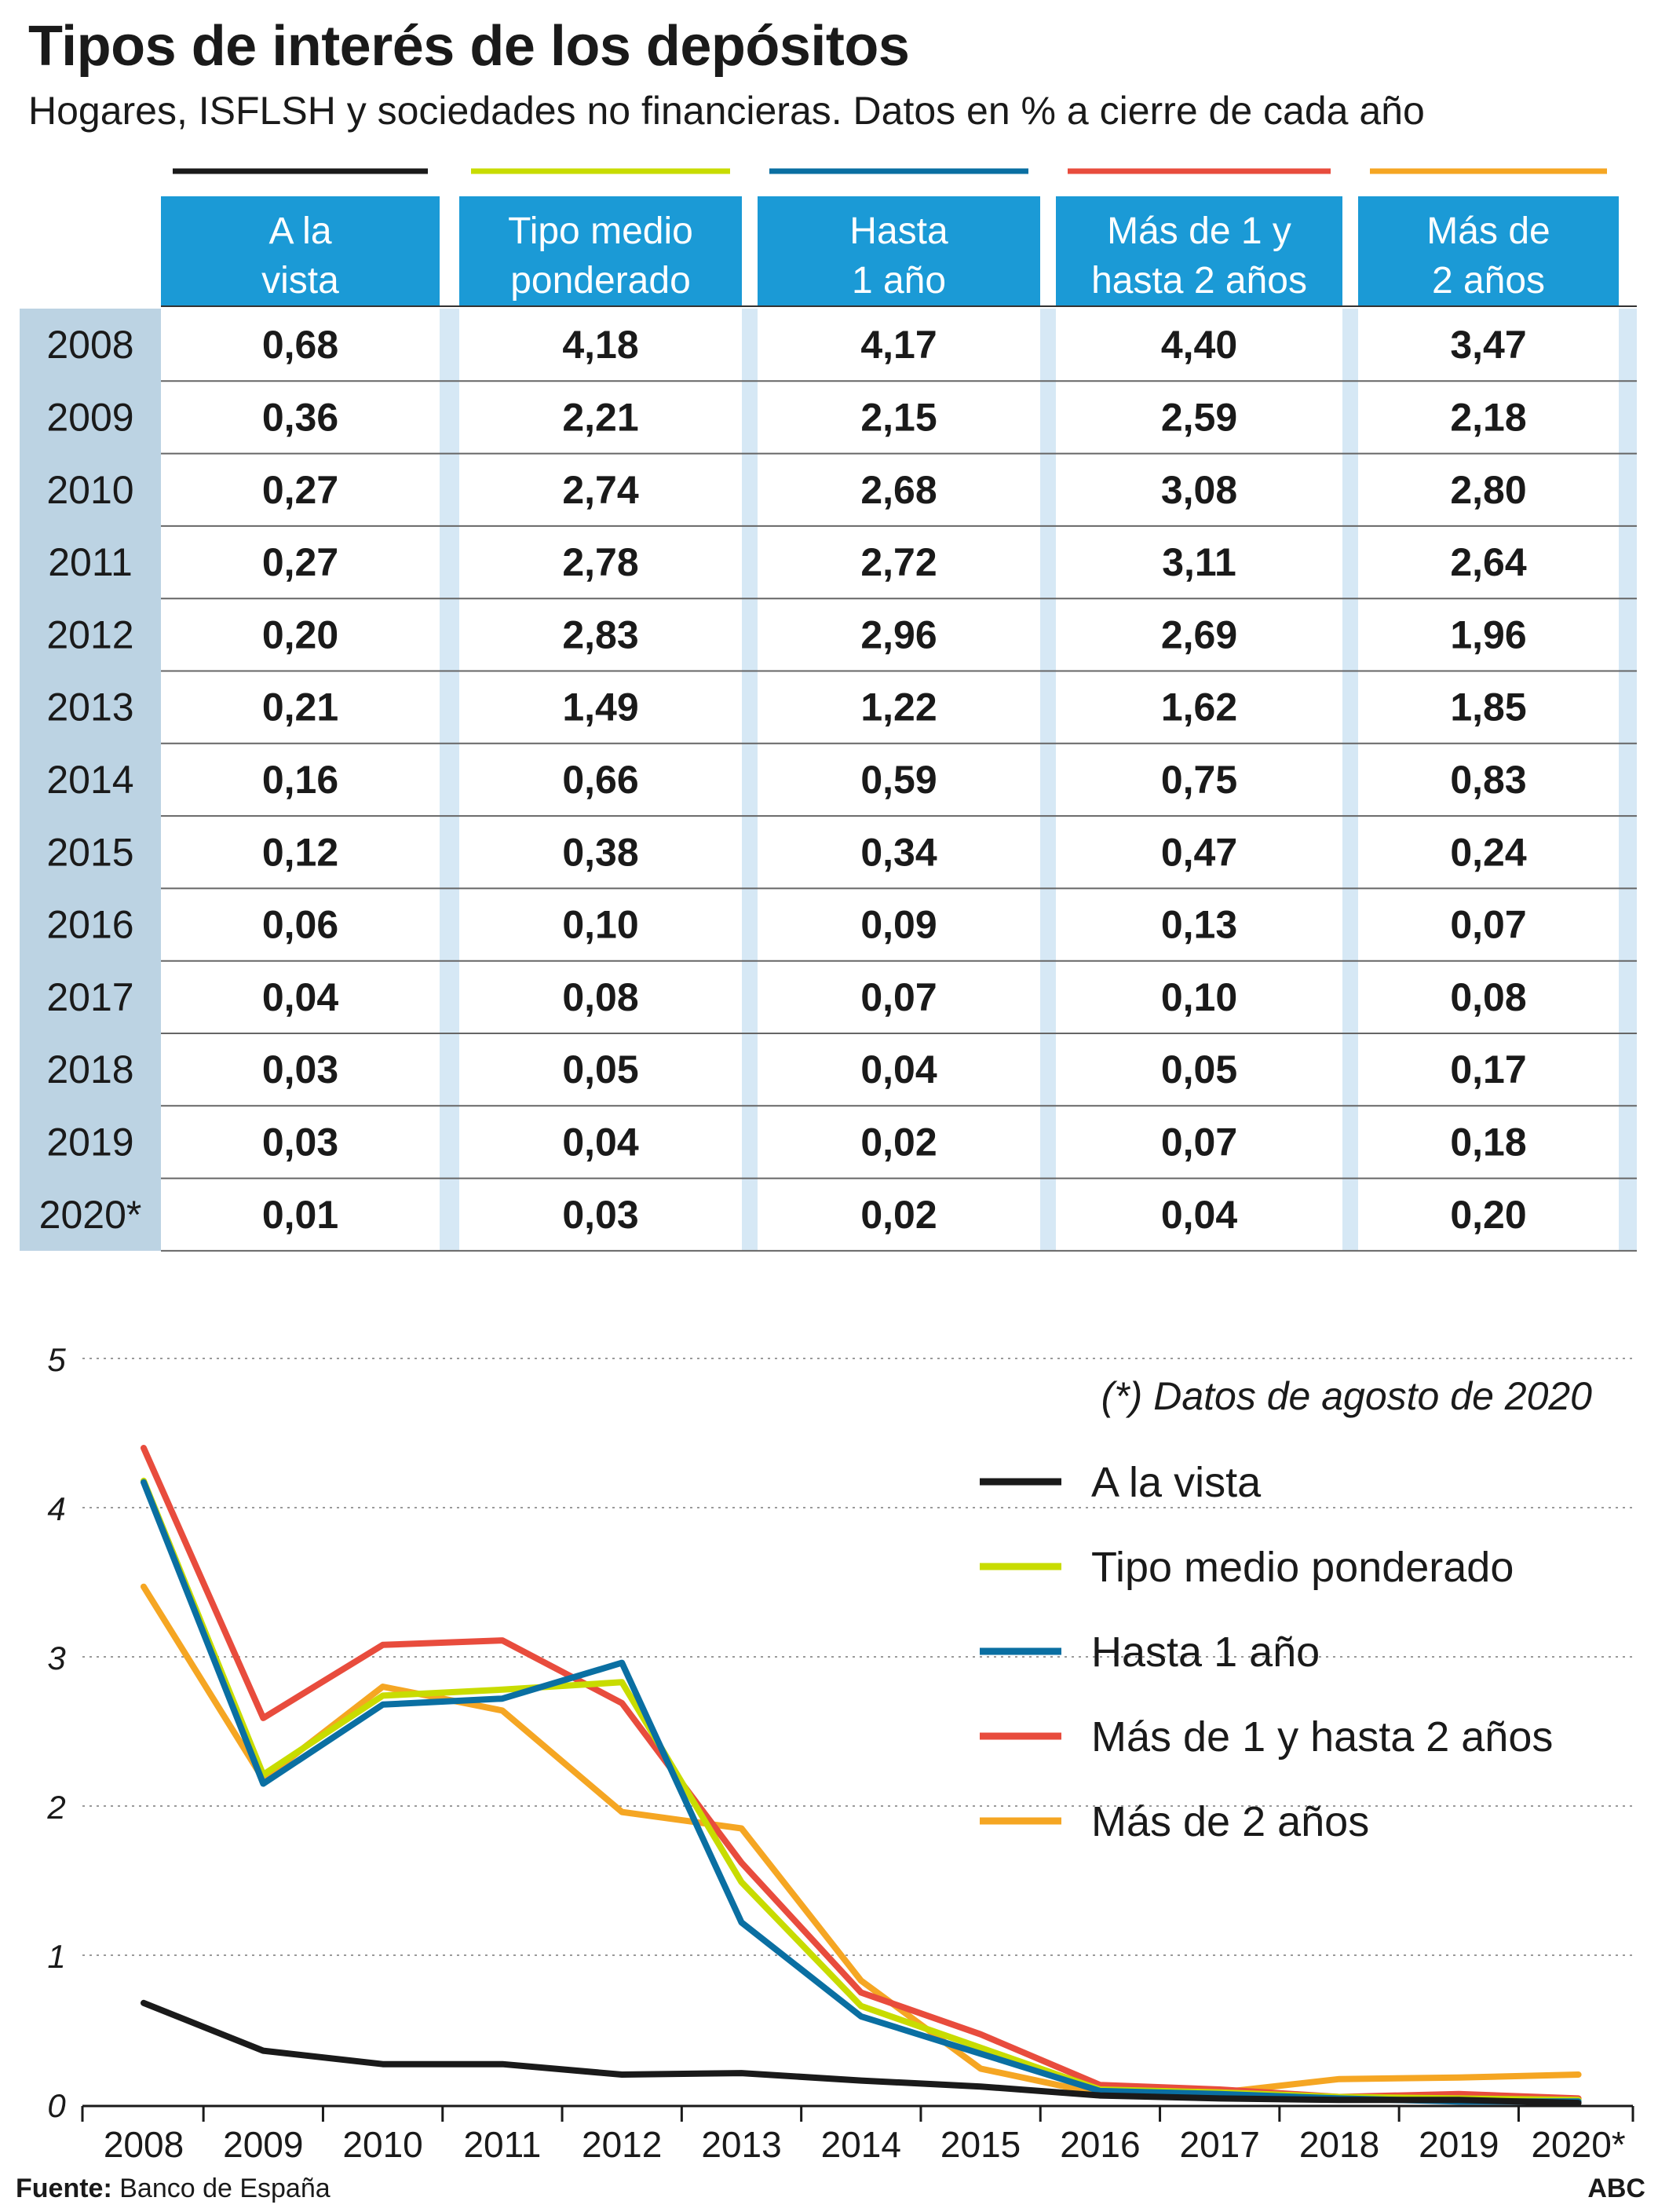 Image resolution: width=1669 pixels, height=2212 pixels. I want to click on value-cell: 0,83, so click(1488, 780).